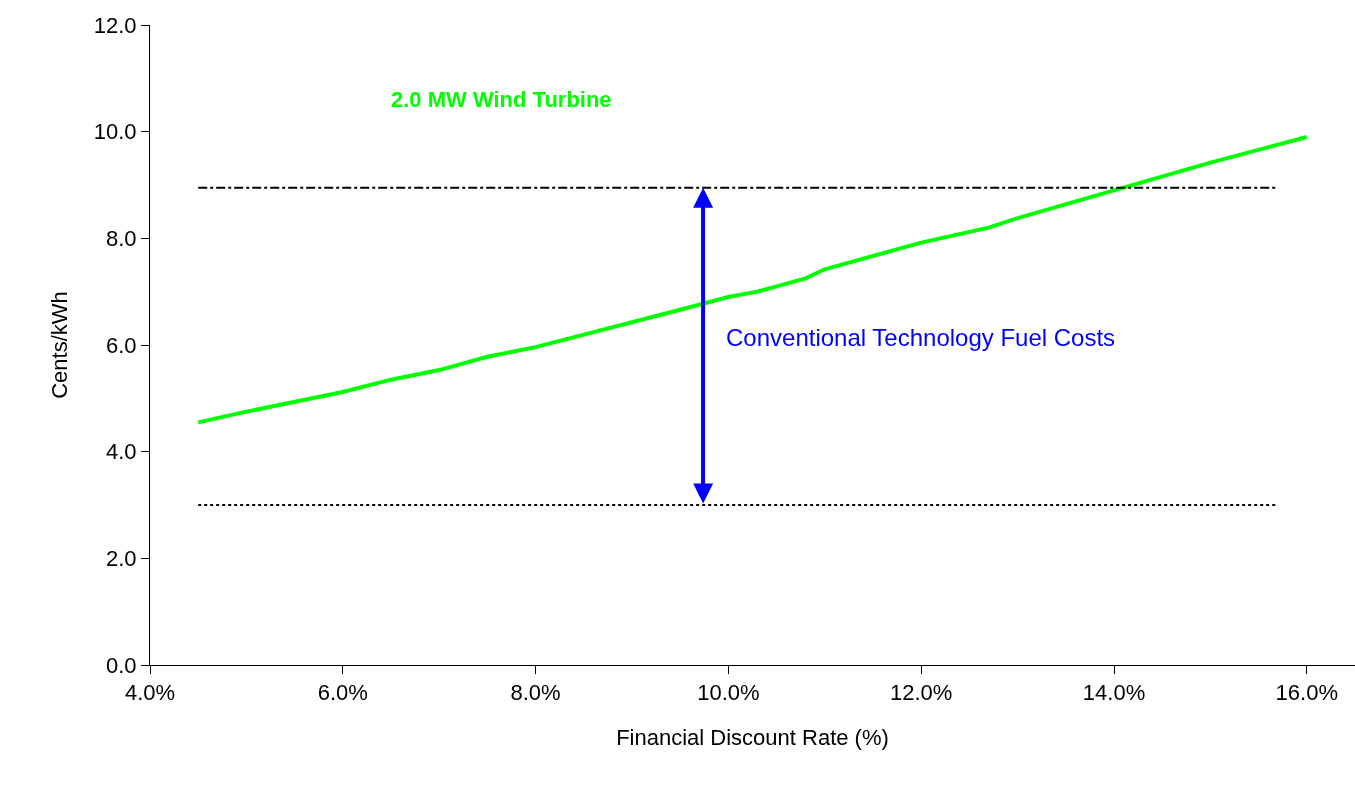 This screenshot has height=792, width=1355. Describe the element at coordinates (121, 345) in the screenshot. I see `y-tick-label: 6.0` at that location.